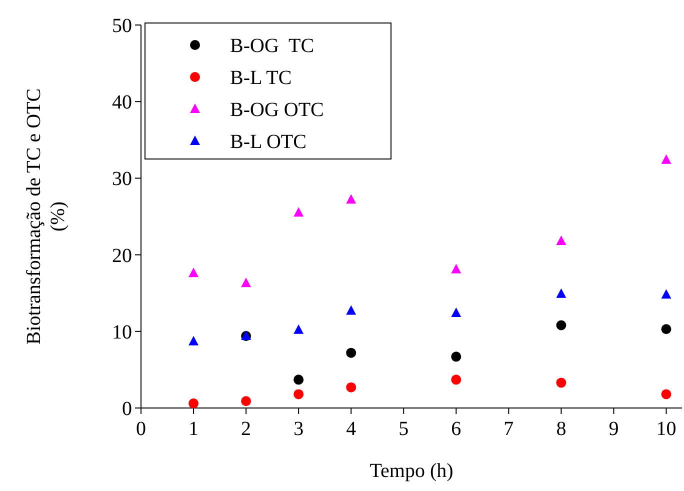 The width and height of the screenshot is (684, 491). What do you see at coordinates (261, 78) in the screenshot?
I see `legend-label: B-L TC` at bounding box center [261, 78].